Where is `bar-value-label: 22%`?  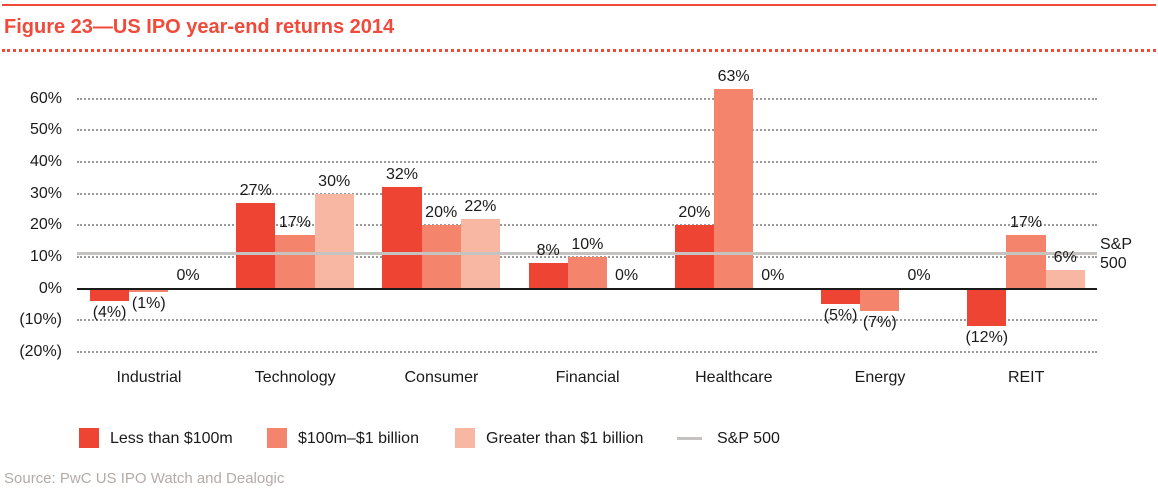
bar-value-label: 22% is located at coordinates (480, 206).